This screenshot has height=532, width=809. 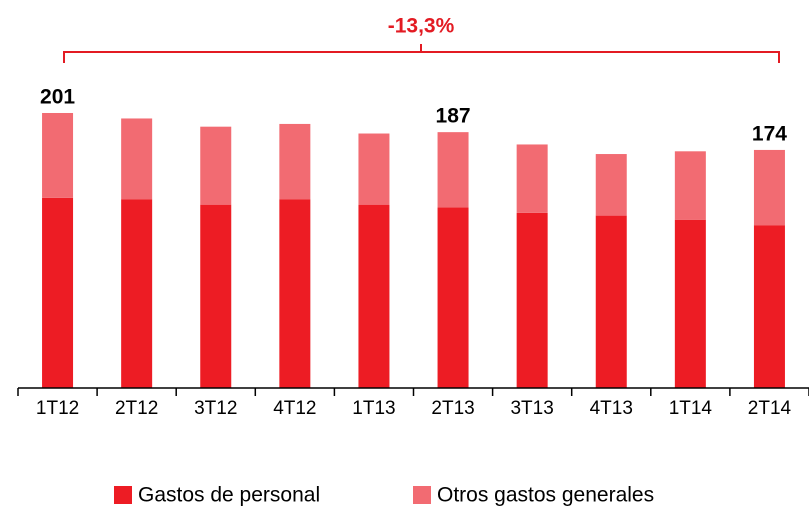 What do you see at coordinates (770, 408) in the screenshot?
I see `x-tick-label: 2T14` at bounding box center [770, 408].